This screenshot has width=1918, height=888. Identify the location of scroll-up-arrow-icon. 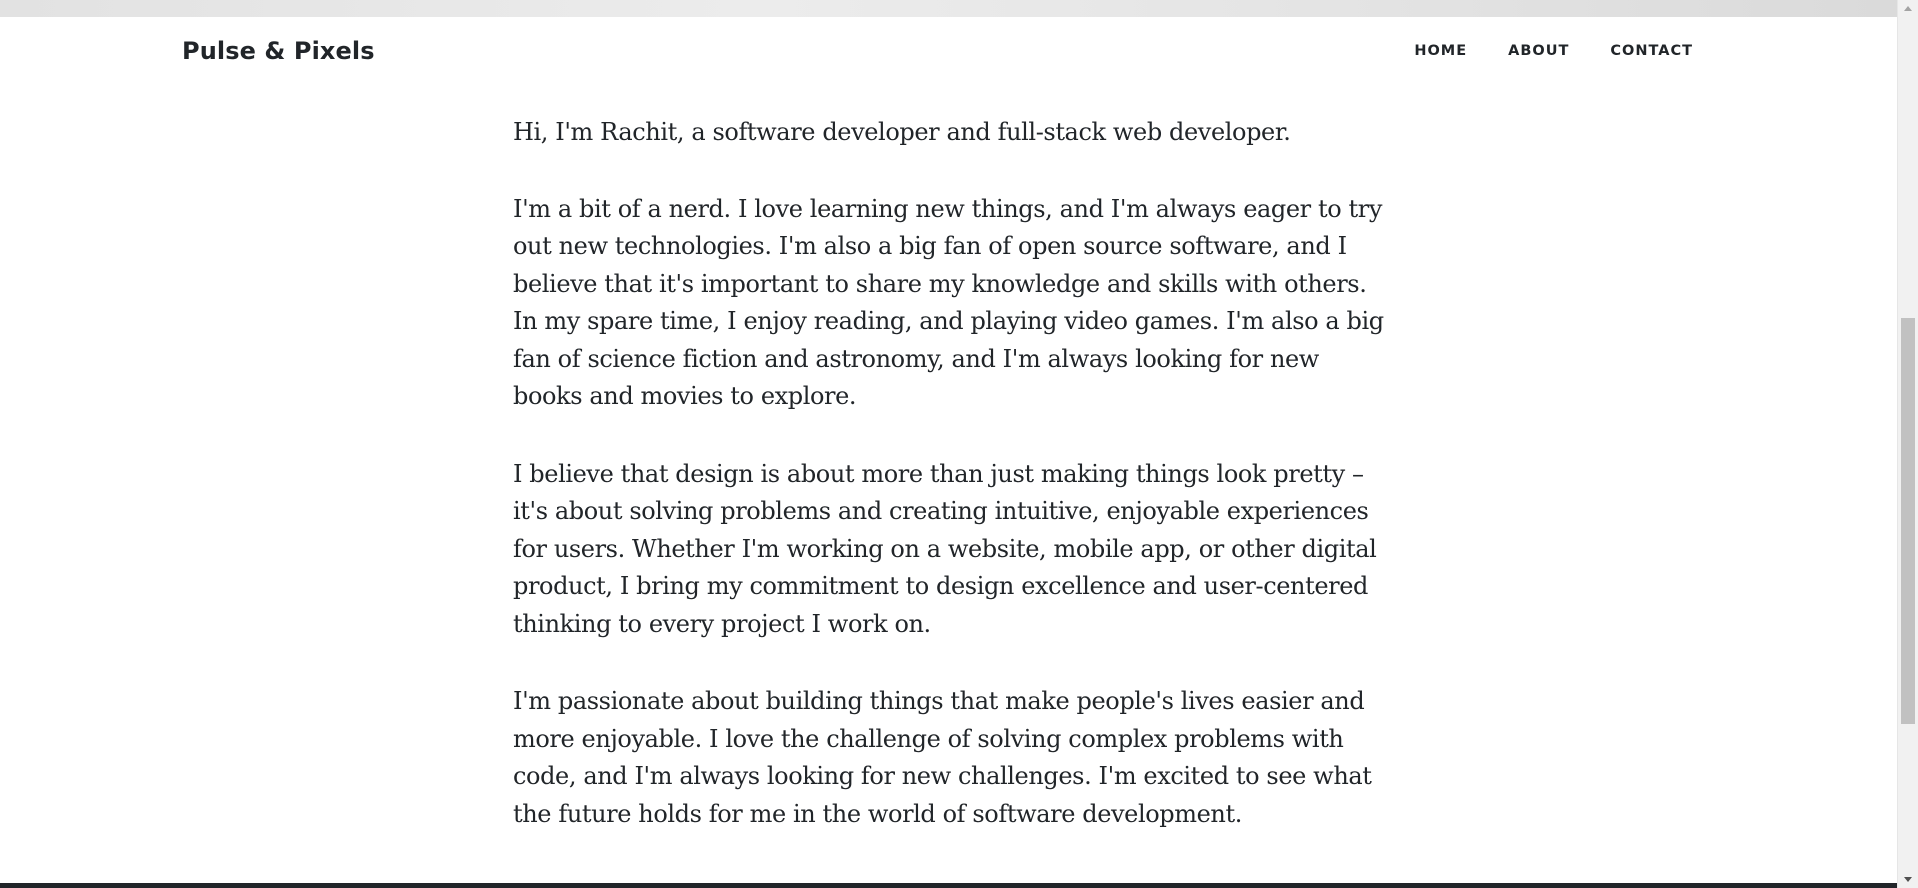
(1908, 8).